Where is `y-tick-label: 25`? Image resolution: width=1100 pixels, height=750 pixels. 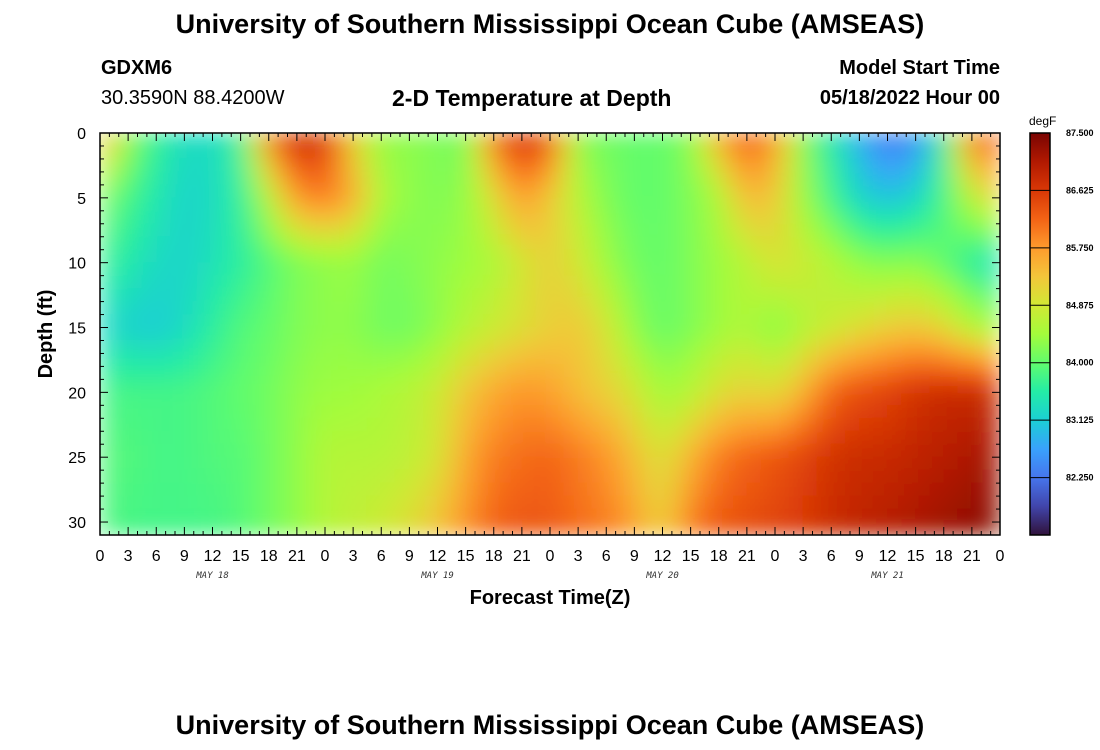
y-tick-label: 25 is located at coordinates (77, 458).